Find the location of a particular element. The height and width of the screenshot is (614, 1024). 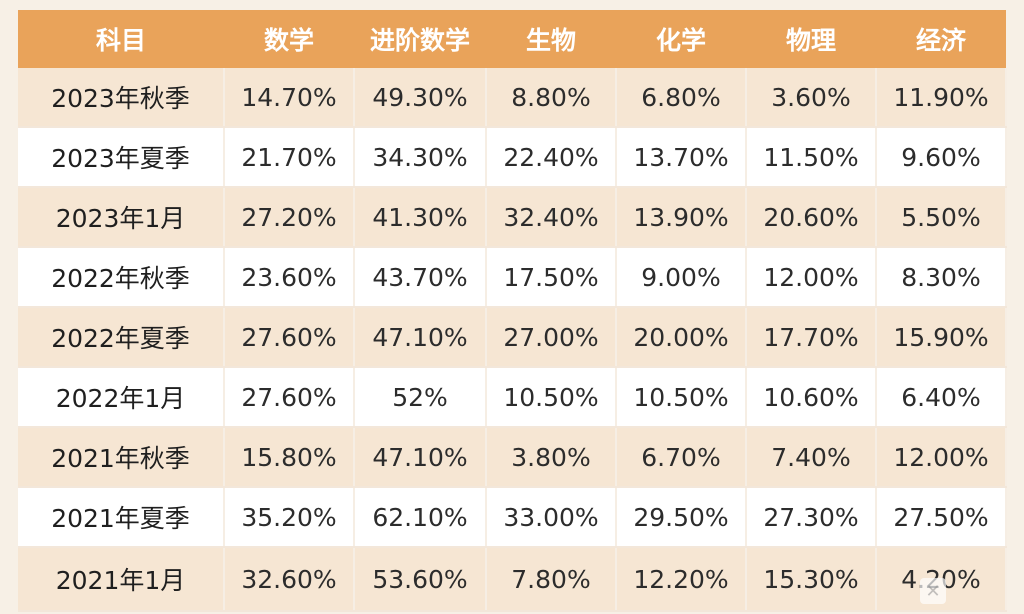

table-cell: 17.70% is located at coordinates (811, 337).